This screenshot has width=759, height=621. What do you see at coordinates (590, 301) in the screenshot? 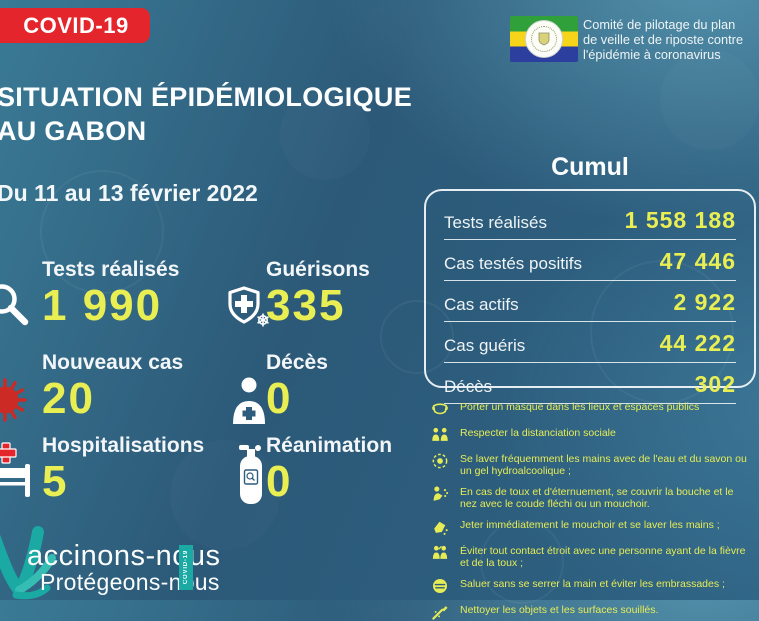
I see `table-row: Cas actifs 2 922` at bounding box center [590, 301].